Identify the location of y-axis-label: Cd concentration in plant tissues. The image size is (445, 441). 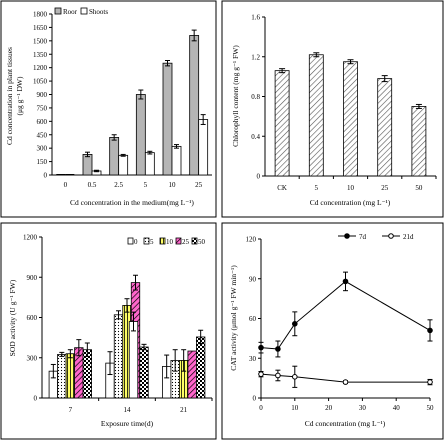
(9, 96).